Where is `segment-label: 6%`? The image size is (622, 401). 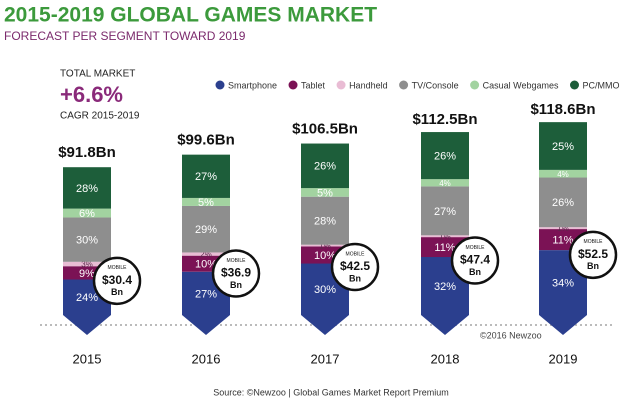 segment-label: 6% is located at coordinates (87, 214).